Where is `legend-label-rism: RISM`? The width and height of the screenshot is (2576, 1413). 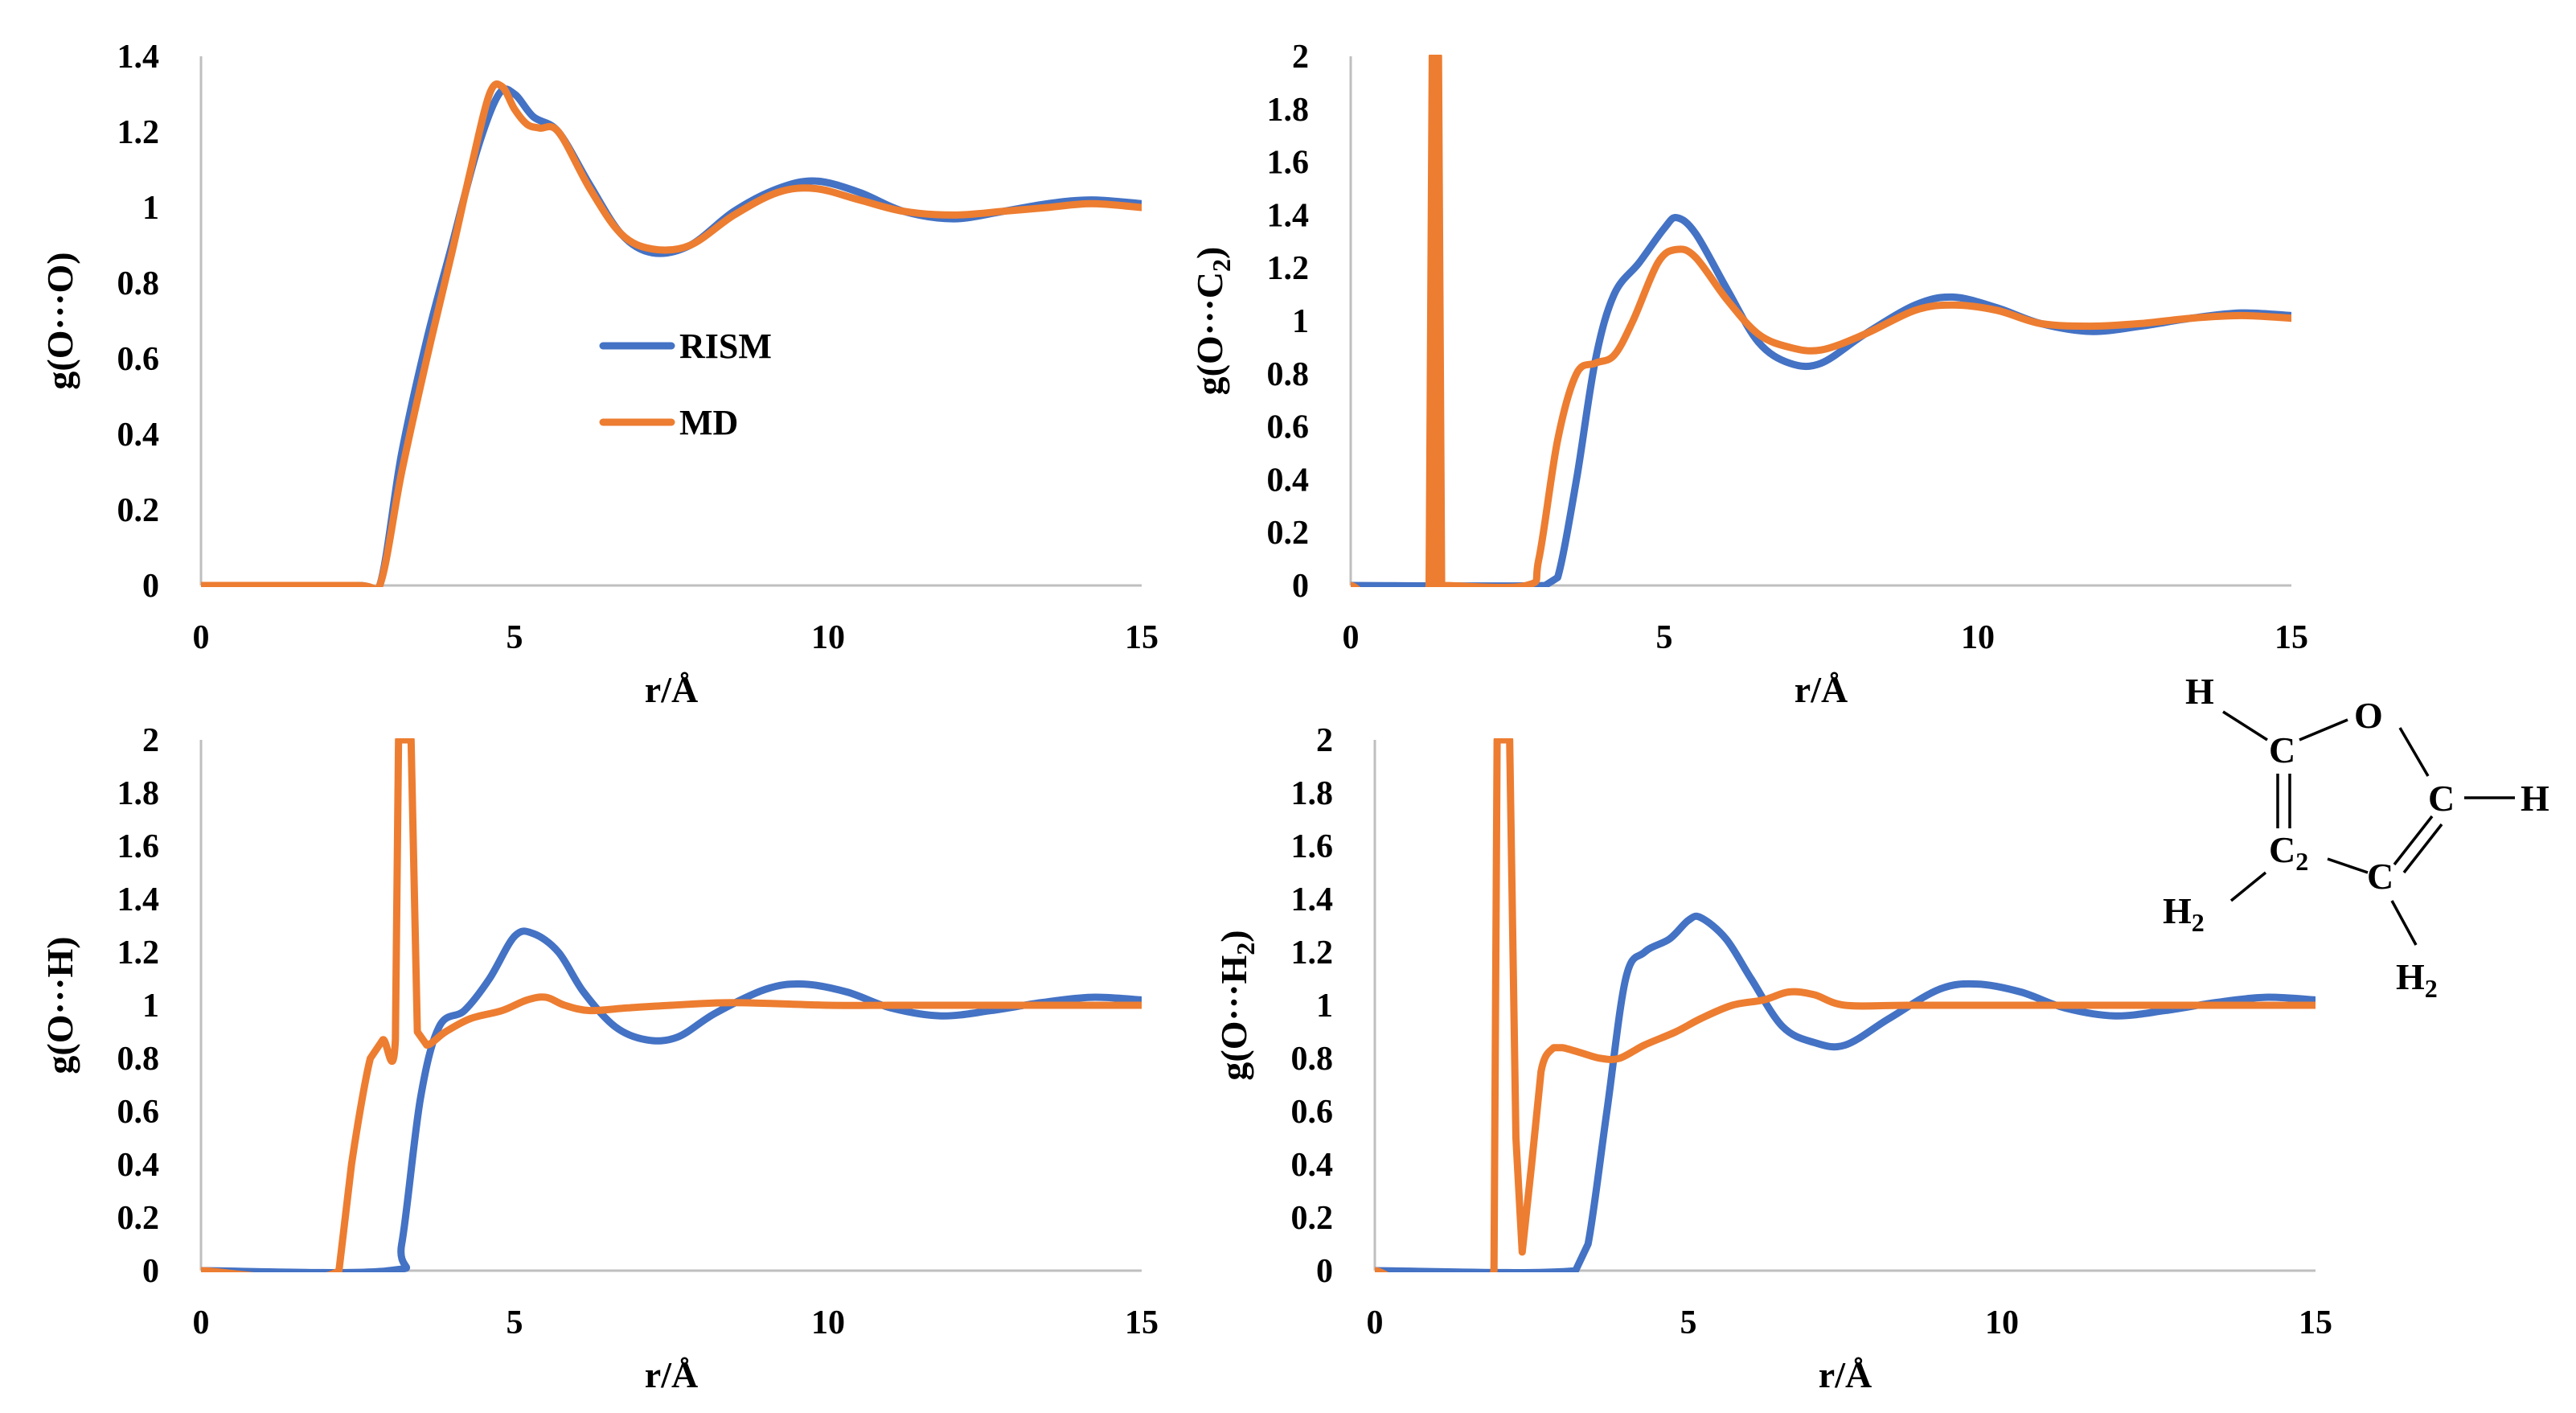 legend-label-rism: RISM is located at coordinates (725, 347).